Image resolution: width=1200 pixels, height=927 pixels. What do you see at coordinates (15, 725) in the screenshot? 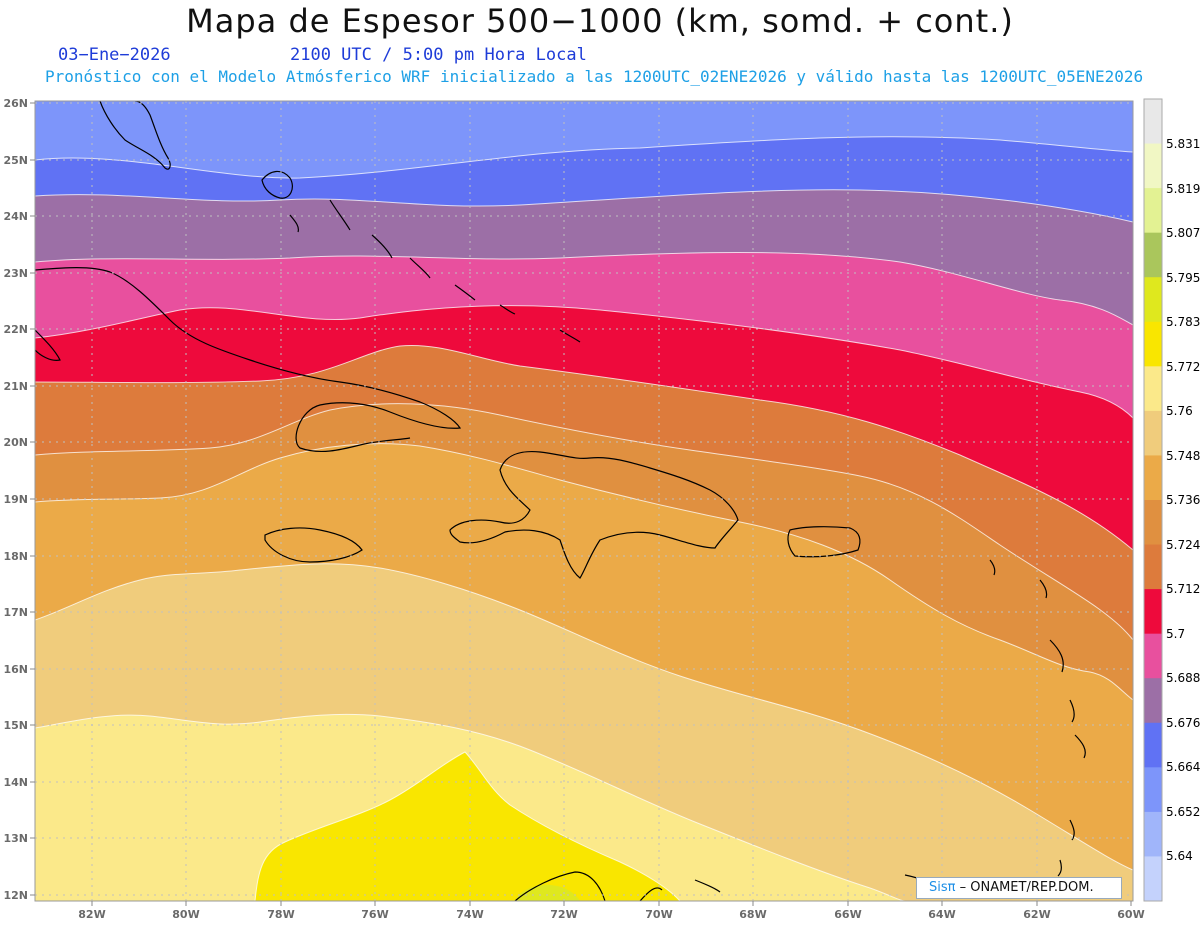
I see `lat-label: 15N` at bounding box center [15, 725].